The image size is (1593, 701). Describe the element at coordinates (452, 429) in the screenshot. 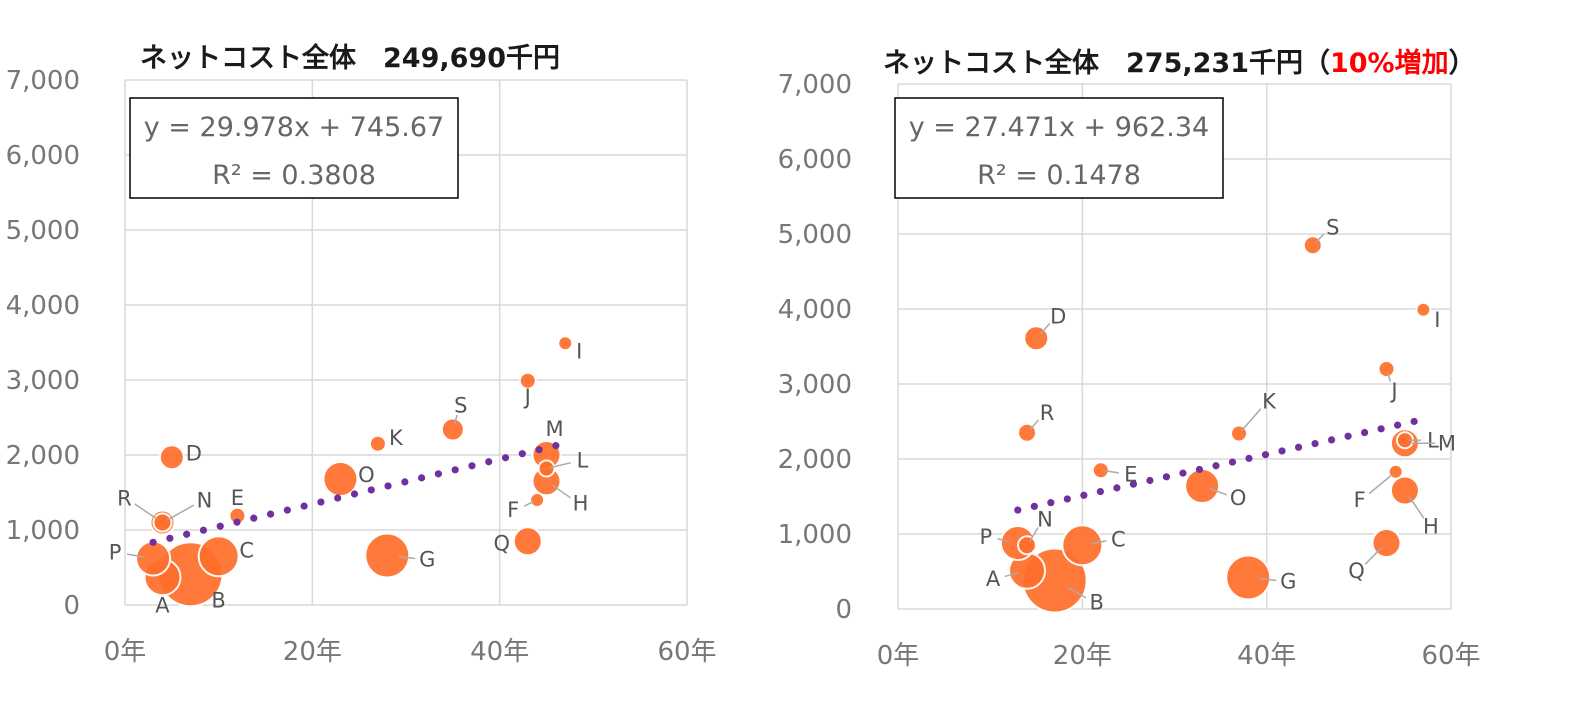

I see `bubble-point-s` at that location.